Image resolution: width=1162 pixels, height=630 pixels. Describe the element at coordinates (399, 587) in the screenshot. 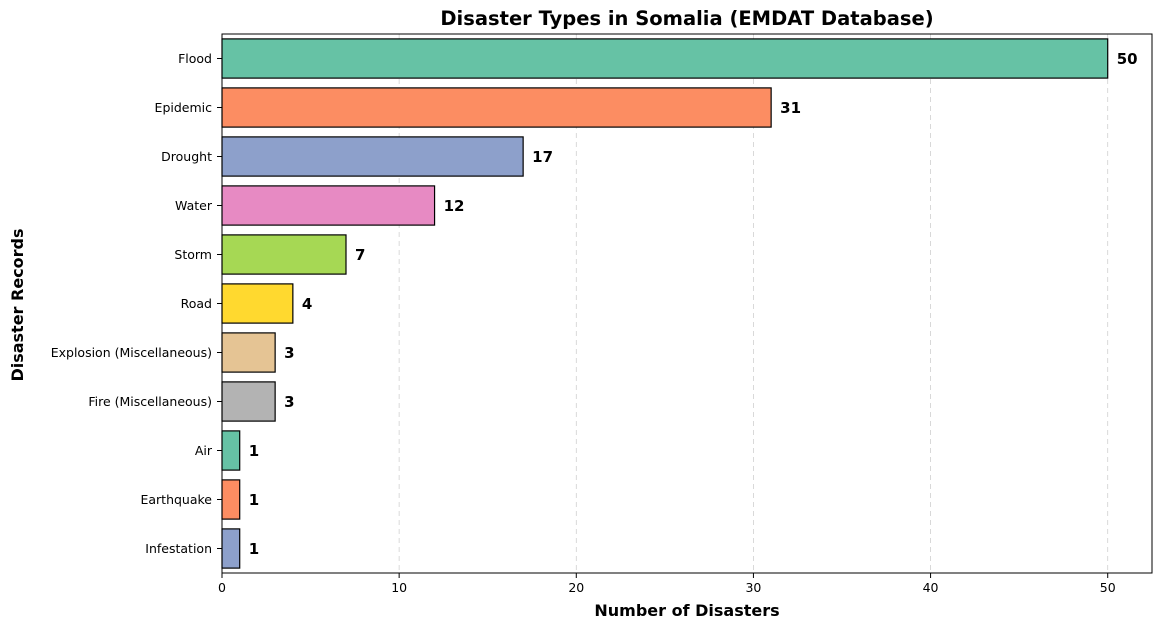

I see `x-tick-label: 10` at that location.